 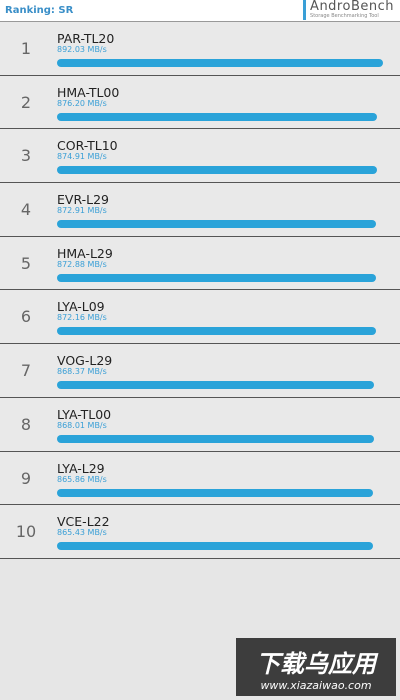 I want to click on rank: 7, so click(x=26, y=371).